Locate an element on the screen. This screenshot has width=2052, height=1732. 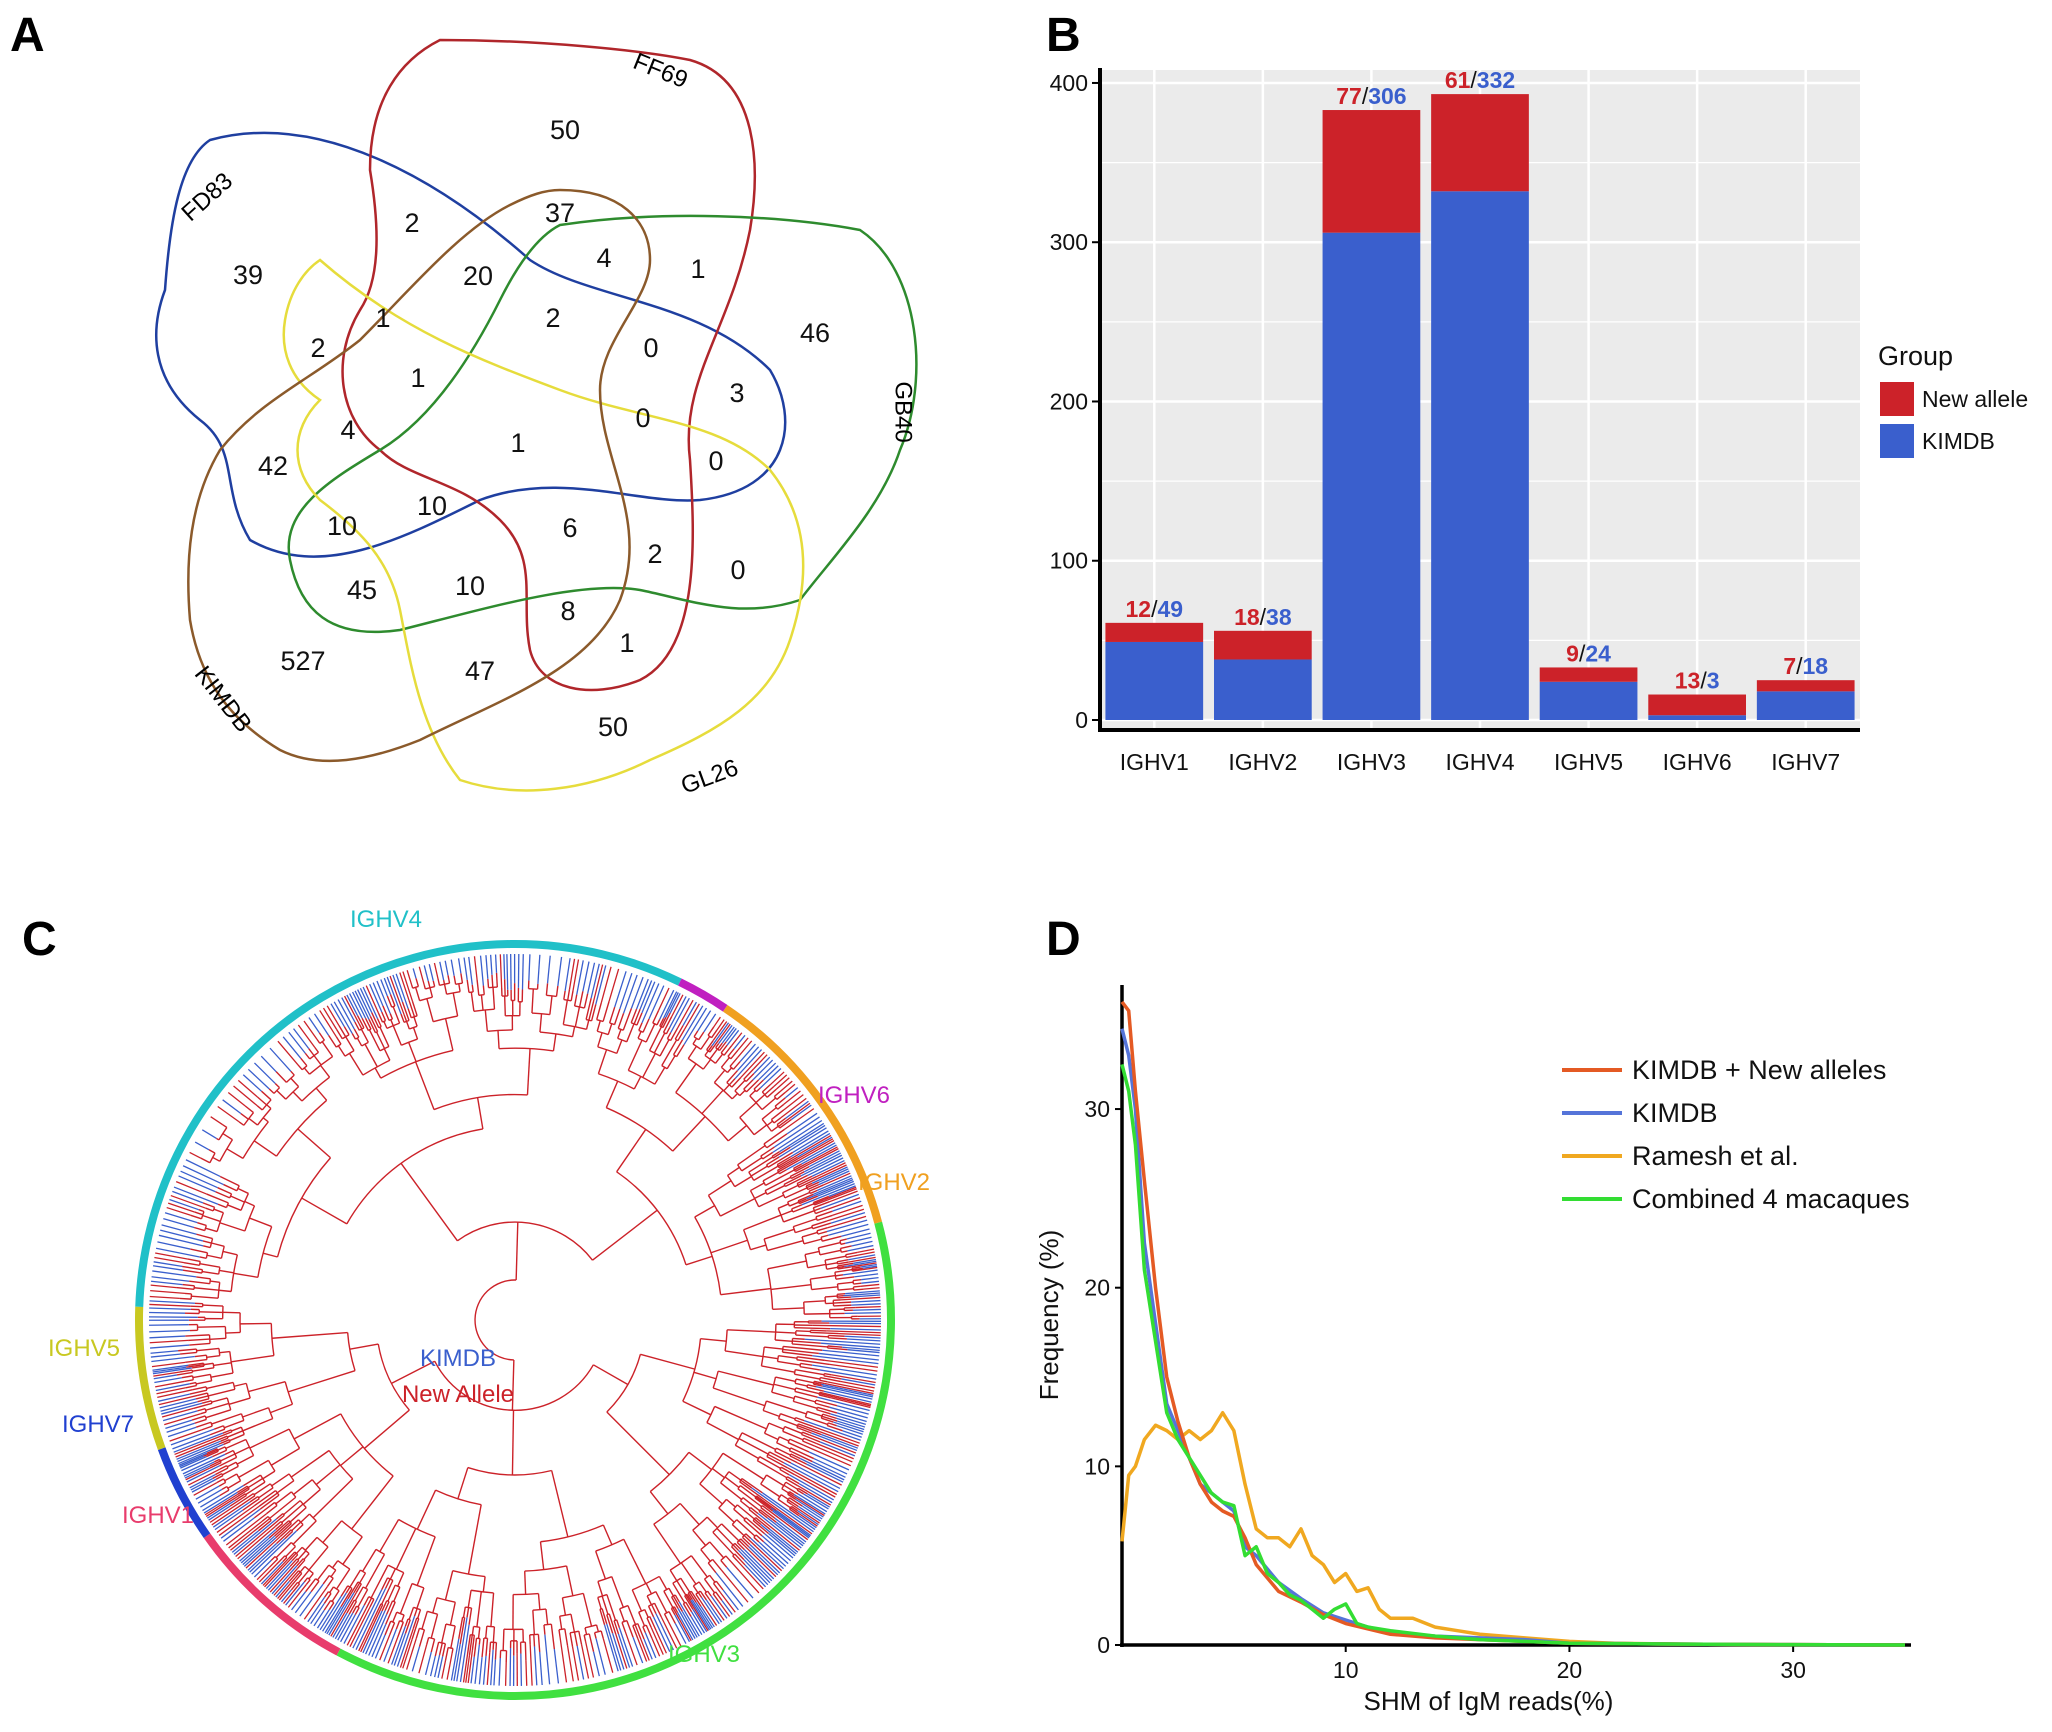
x-tick-label-ighv2: IGHV2 is located at coordinates (1262, 762).